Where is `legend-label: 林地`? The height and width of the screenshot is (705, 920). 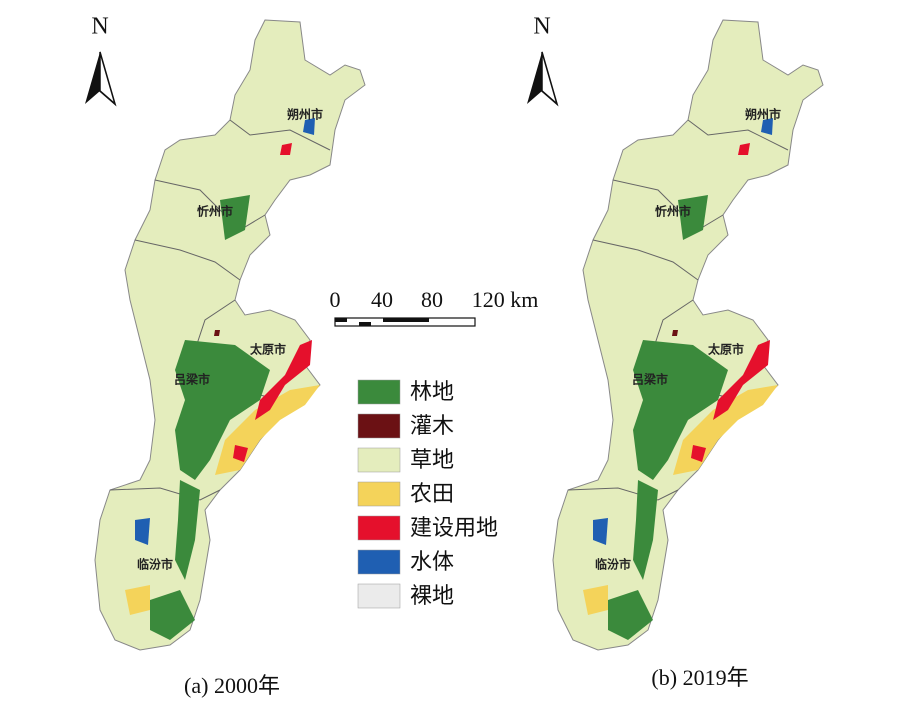 legend-label: 林地 is located at coordinates (432, 392).